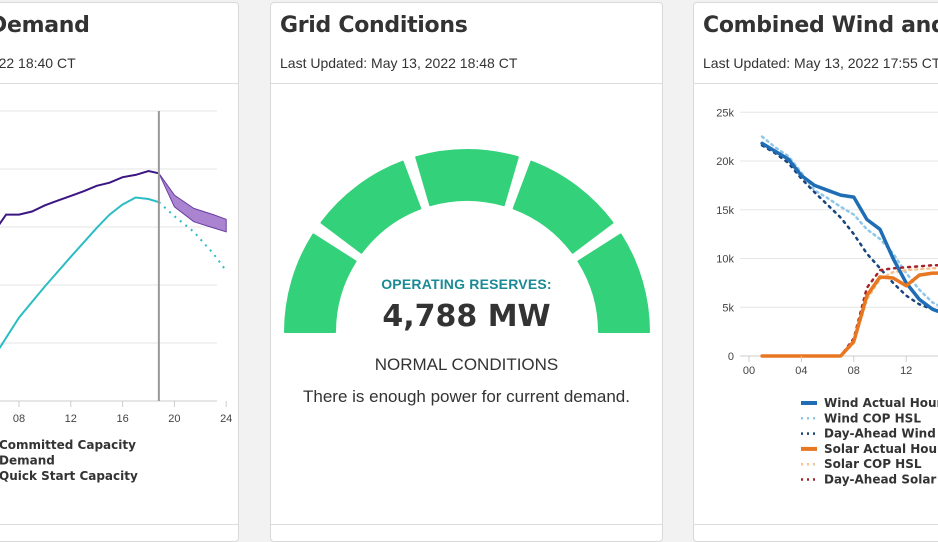 Image resolution: width=938 pixels, height=542 pixels. I want to click on y-tick-label: 0, so click(731, 357).